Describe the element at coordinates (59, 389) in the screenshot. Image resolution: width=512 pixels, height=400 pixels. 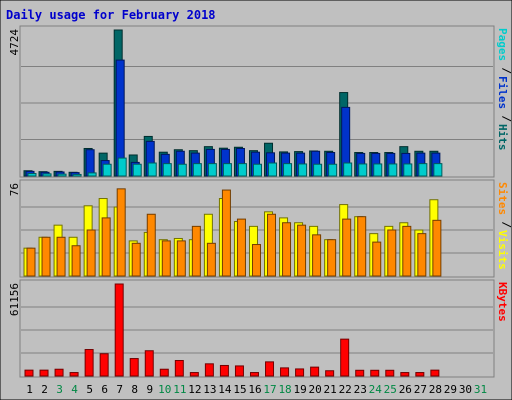
I see `day-label-3: 3` at that location.